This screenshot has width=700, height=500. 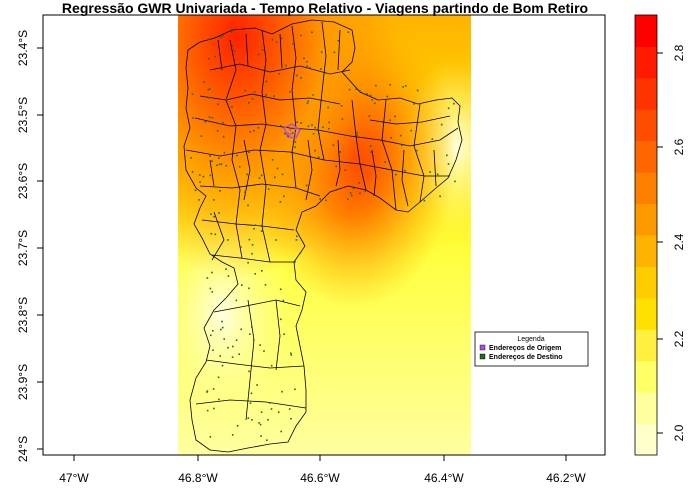 What do you see at coordinates (679, 432) in the screenshot?
I see `colorbar-tick-label: 2.0` at bounding box center [679, 432].